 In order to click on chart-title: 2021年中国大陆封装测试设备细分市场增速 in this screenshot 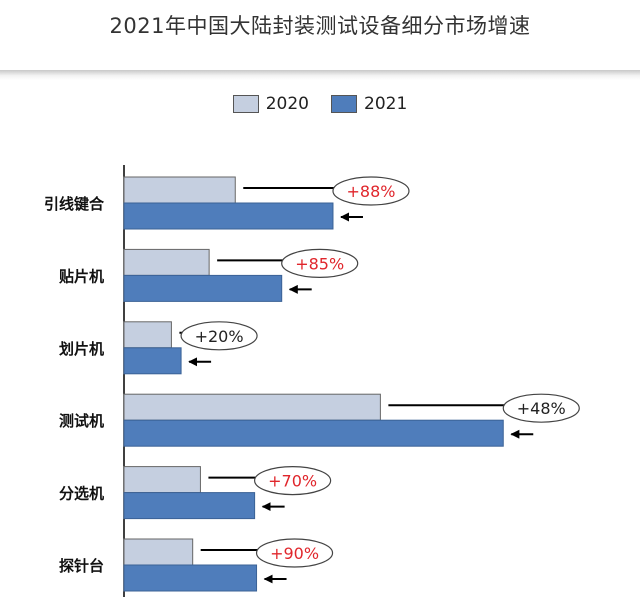, I will do `click(320, 26)`.